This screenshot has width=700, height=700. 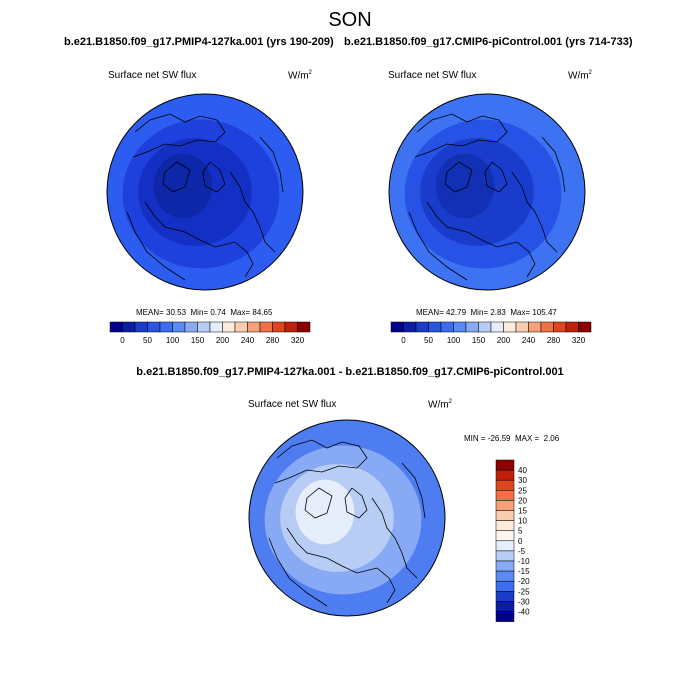 What do you see at coordinates (432, 75) in the screenshot?
I see `panel-2-variable-label: Surface net SW flux` at bounding box center [432, 75].